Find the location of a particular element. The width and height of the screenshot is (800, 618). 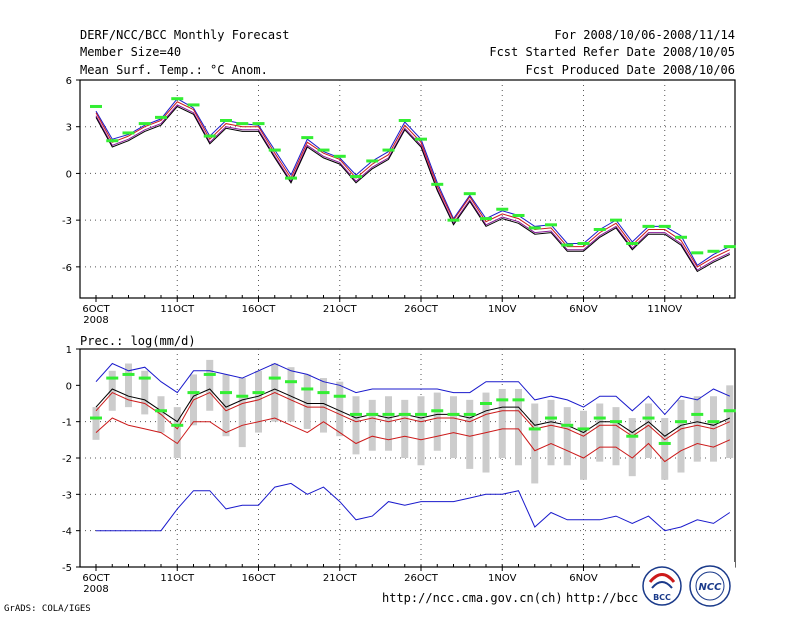

y-tick-label: -2 is located at coordinates (67, 459).